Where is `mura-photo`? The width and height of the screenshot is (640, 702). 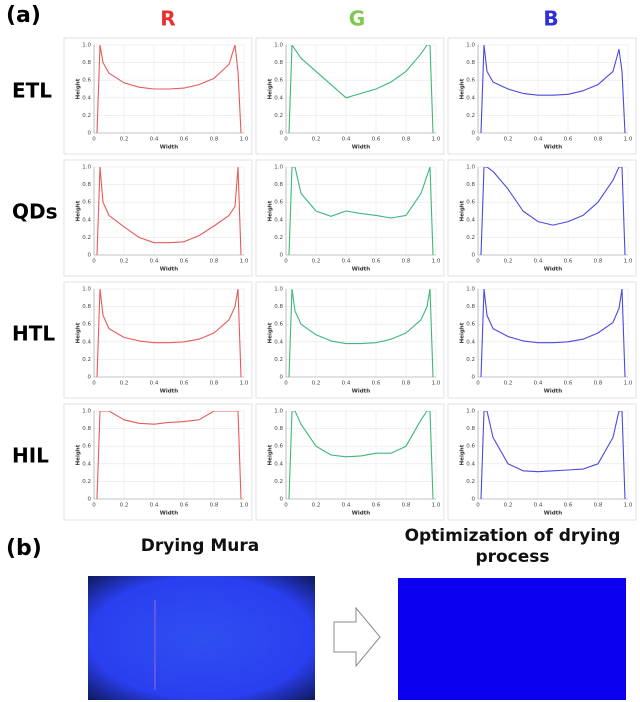 mura-photo is located at coordinates (201, 638).